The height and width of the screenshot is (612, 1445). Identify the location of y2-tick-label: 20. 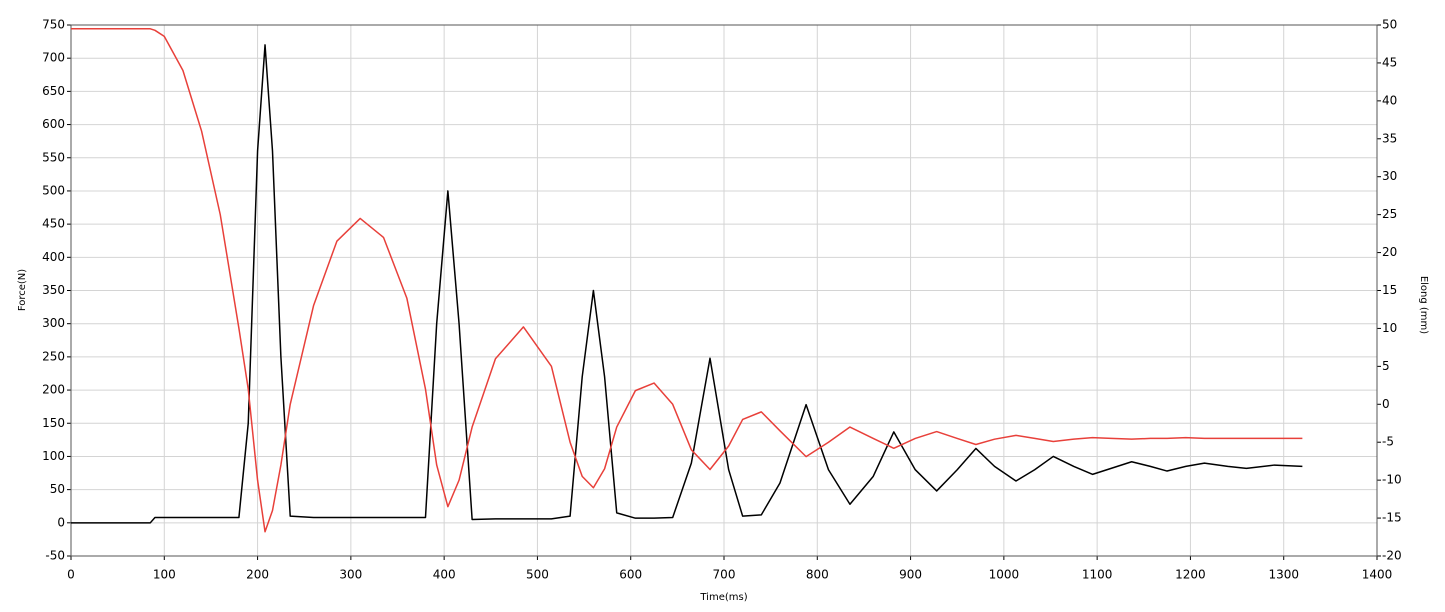
(1389, 252).